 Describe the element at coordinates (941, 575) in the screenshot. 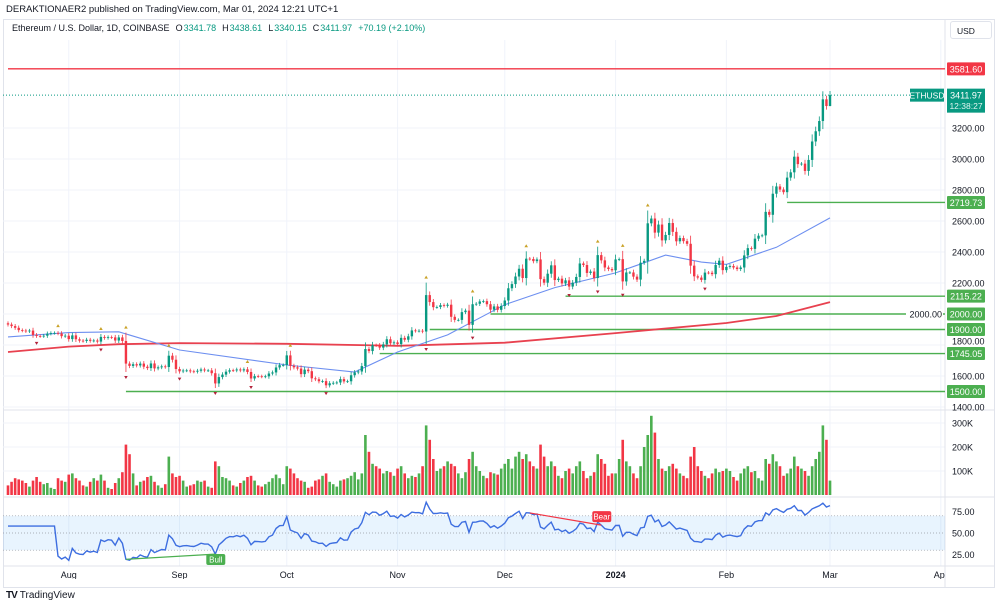

I see `time-tick-label: Apr` at that location.